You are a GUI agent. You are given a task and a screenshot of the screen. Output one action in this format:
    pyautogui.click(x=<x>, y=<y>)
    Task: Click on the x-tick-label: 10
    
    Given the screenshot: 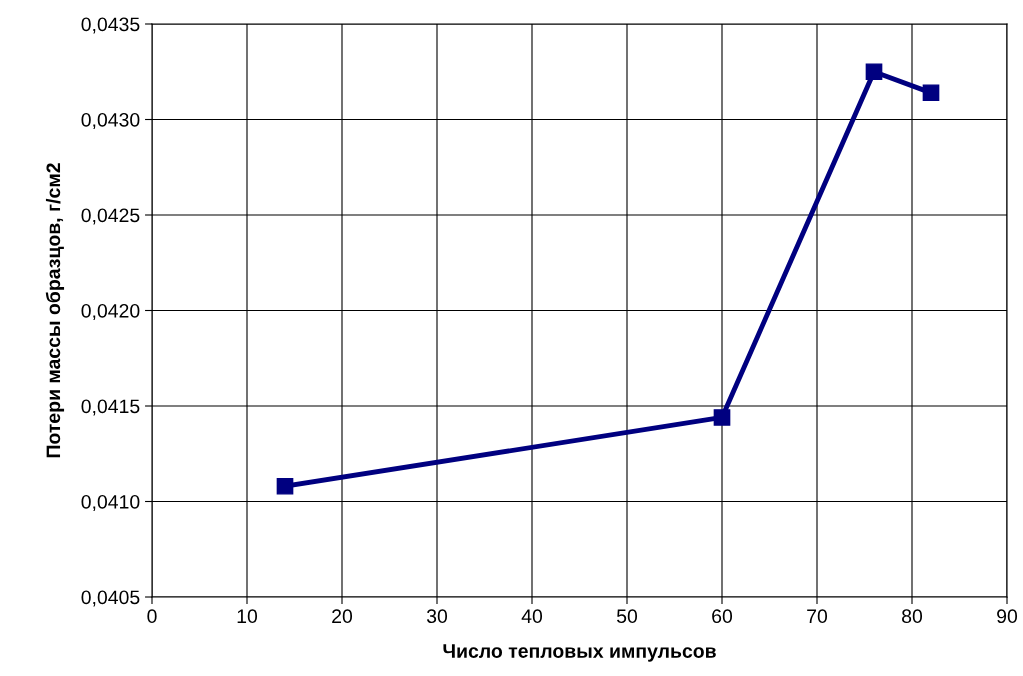 What is the action you would take?
    pyautogui.click(x=247, y=616)
    